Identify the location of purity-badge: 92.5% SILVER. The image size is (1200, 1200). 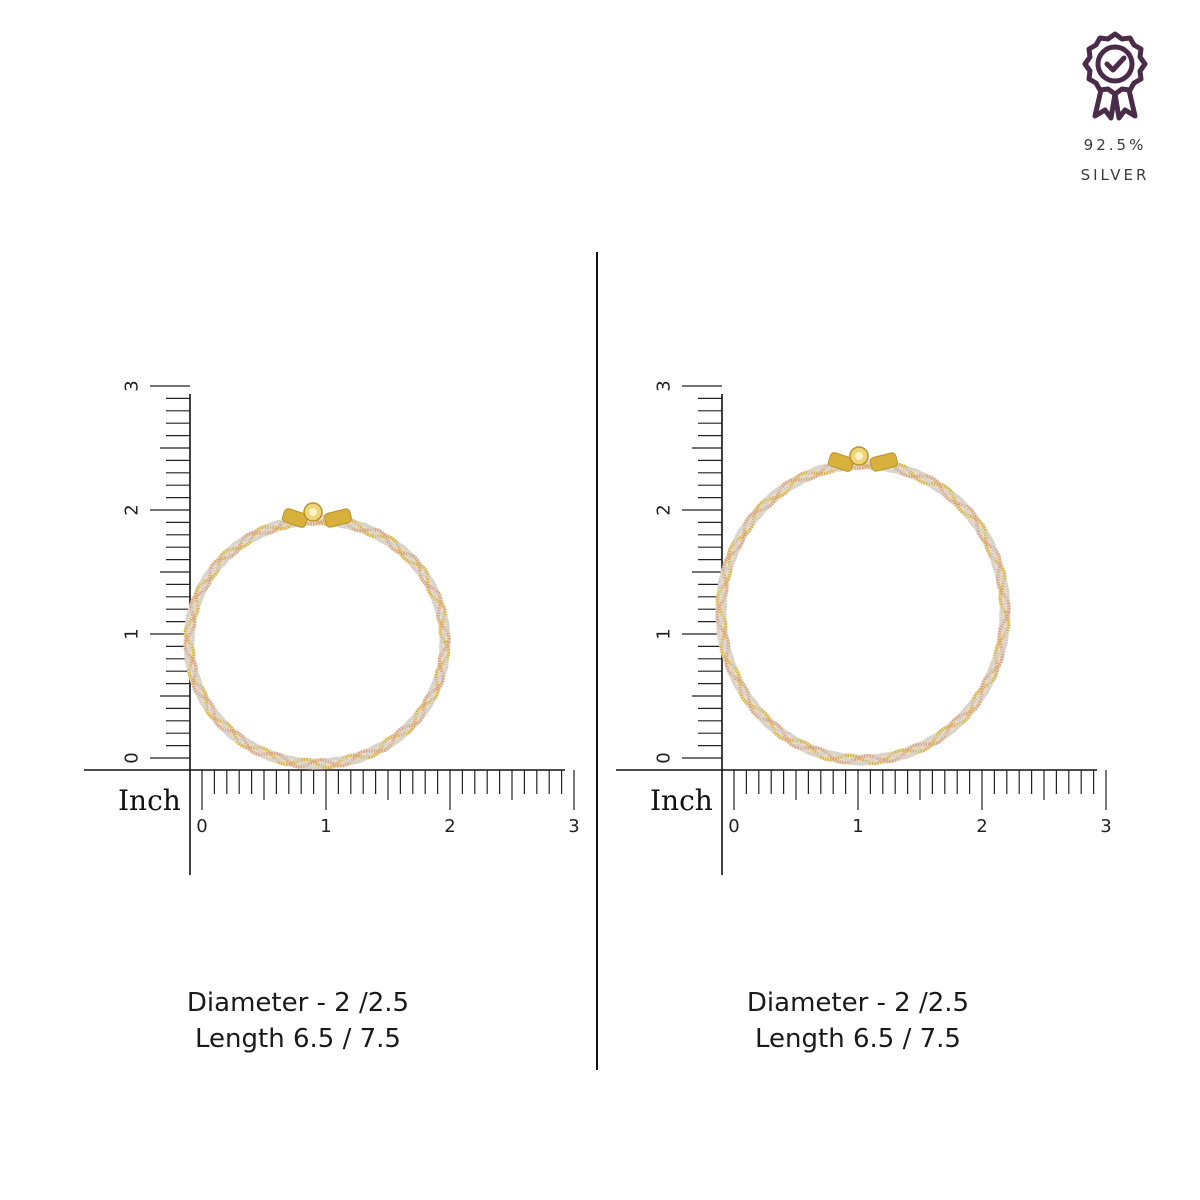
(1115, 110).